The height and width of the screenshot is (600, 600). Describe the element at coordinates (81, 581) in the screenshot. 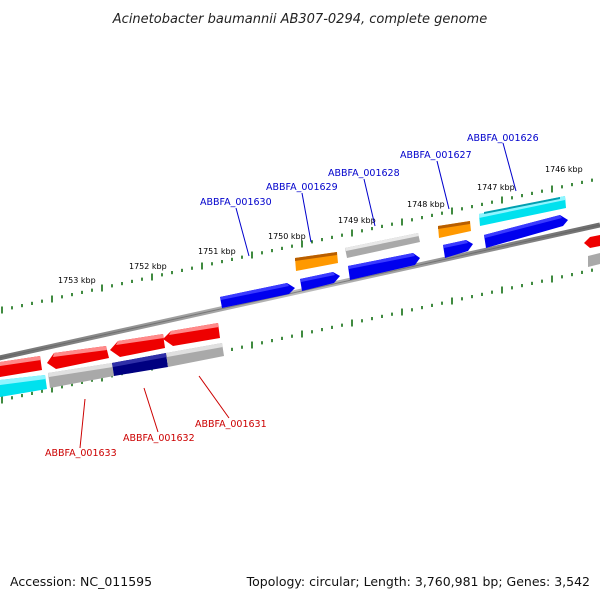

I see `accession-text: Accession: NC_011595` at that location.